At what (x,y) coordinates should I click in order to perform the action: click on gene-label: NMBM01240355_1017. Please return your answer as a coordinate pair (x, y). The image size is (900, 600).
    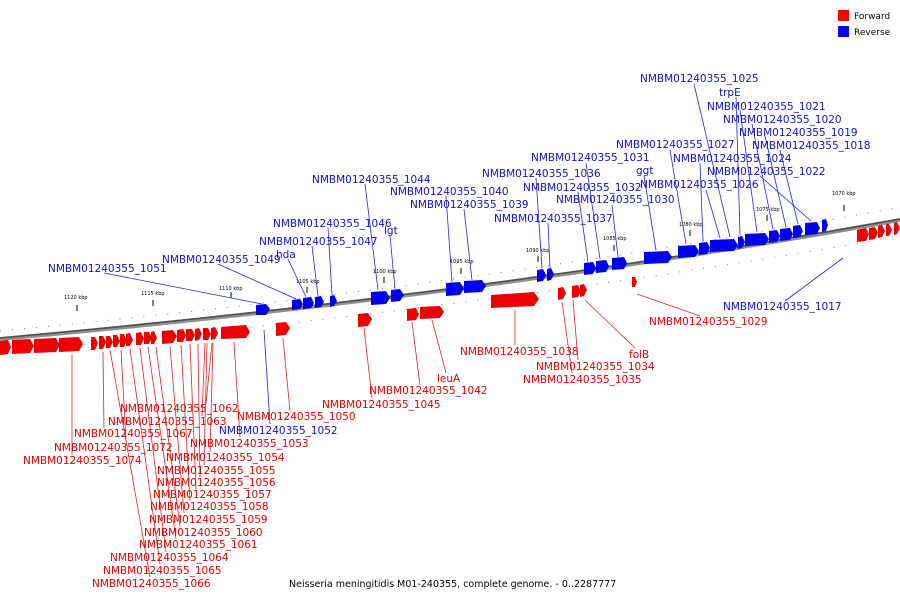
    Looking at the image, I should click on (782, 307).